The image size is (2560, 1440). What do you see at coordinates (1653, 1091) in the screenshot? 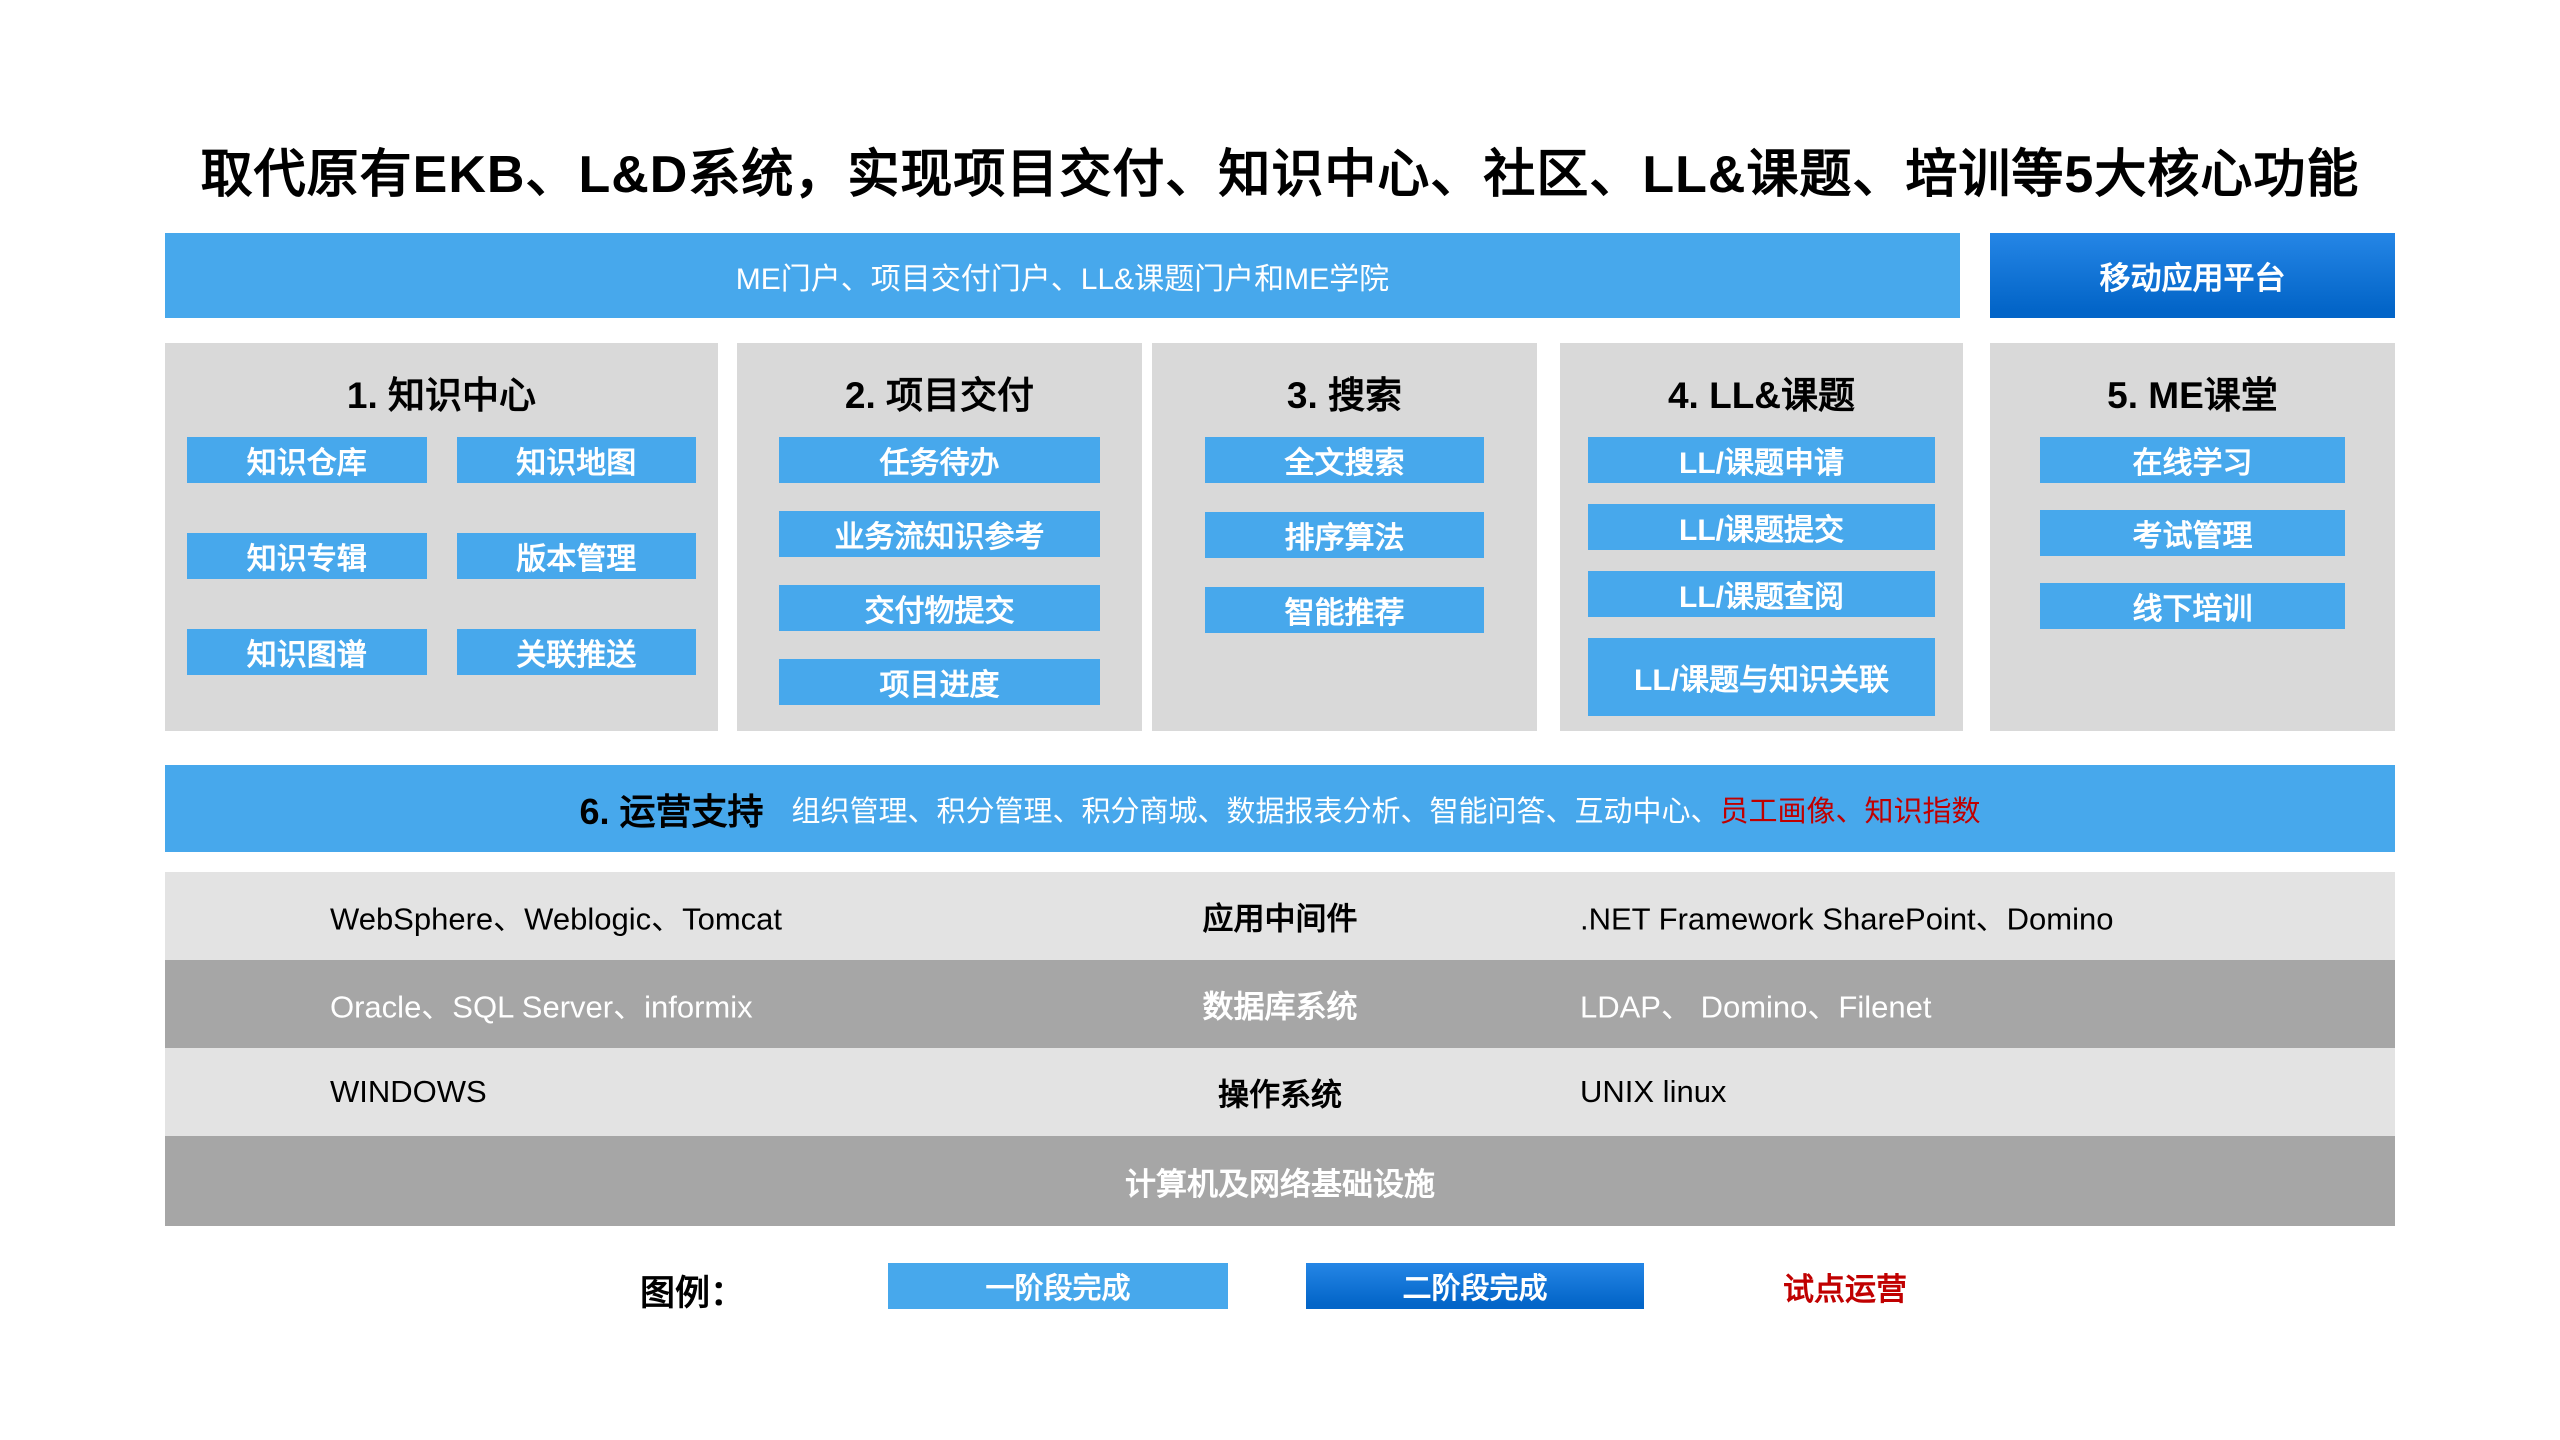
I see `infra-right-text: UNIX linux` at bounding box center [1653, 1091].